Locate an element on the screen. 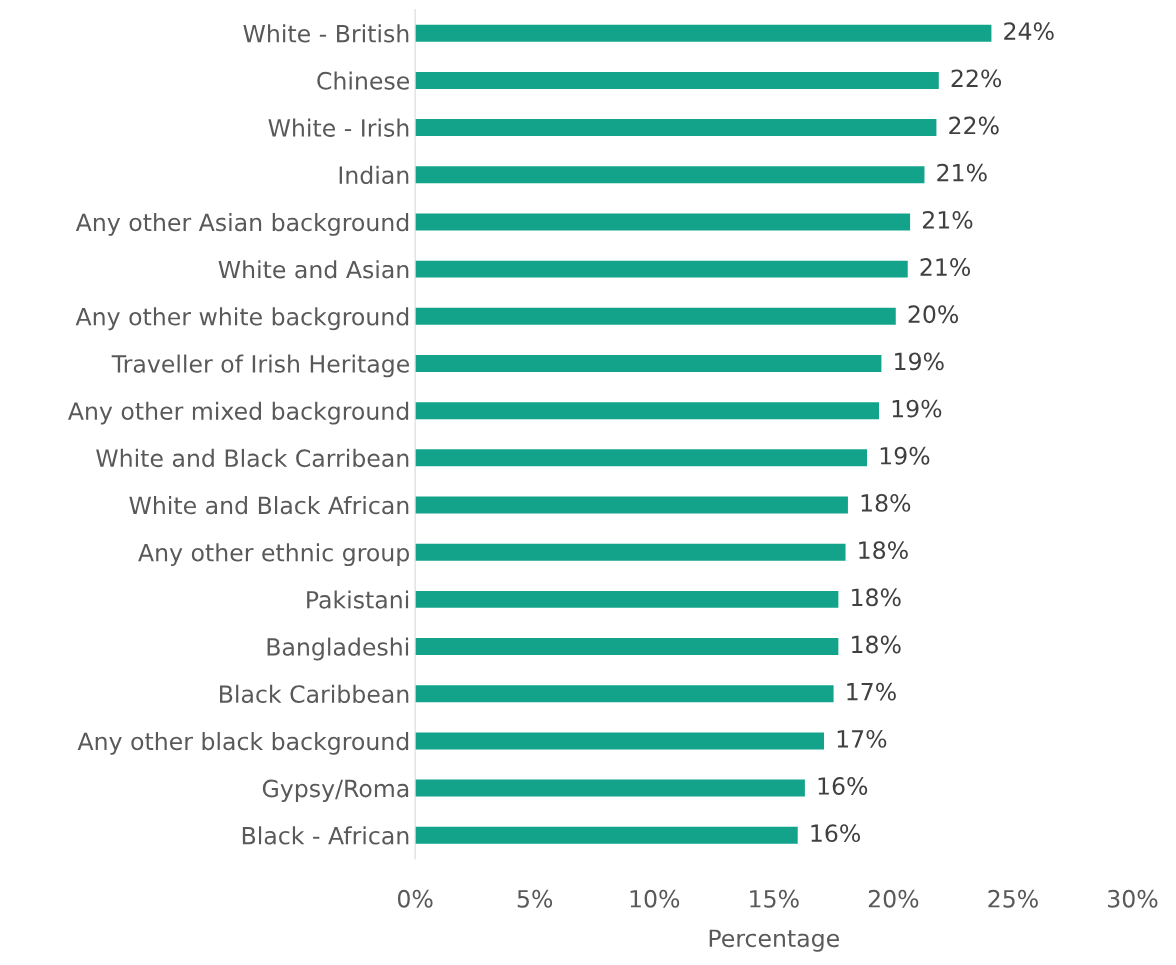  y-tick-label: Indian is located at coordinates (374, 175).